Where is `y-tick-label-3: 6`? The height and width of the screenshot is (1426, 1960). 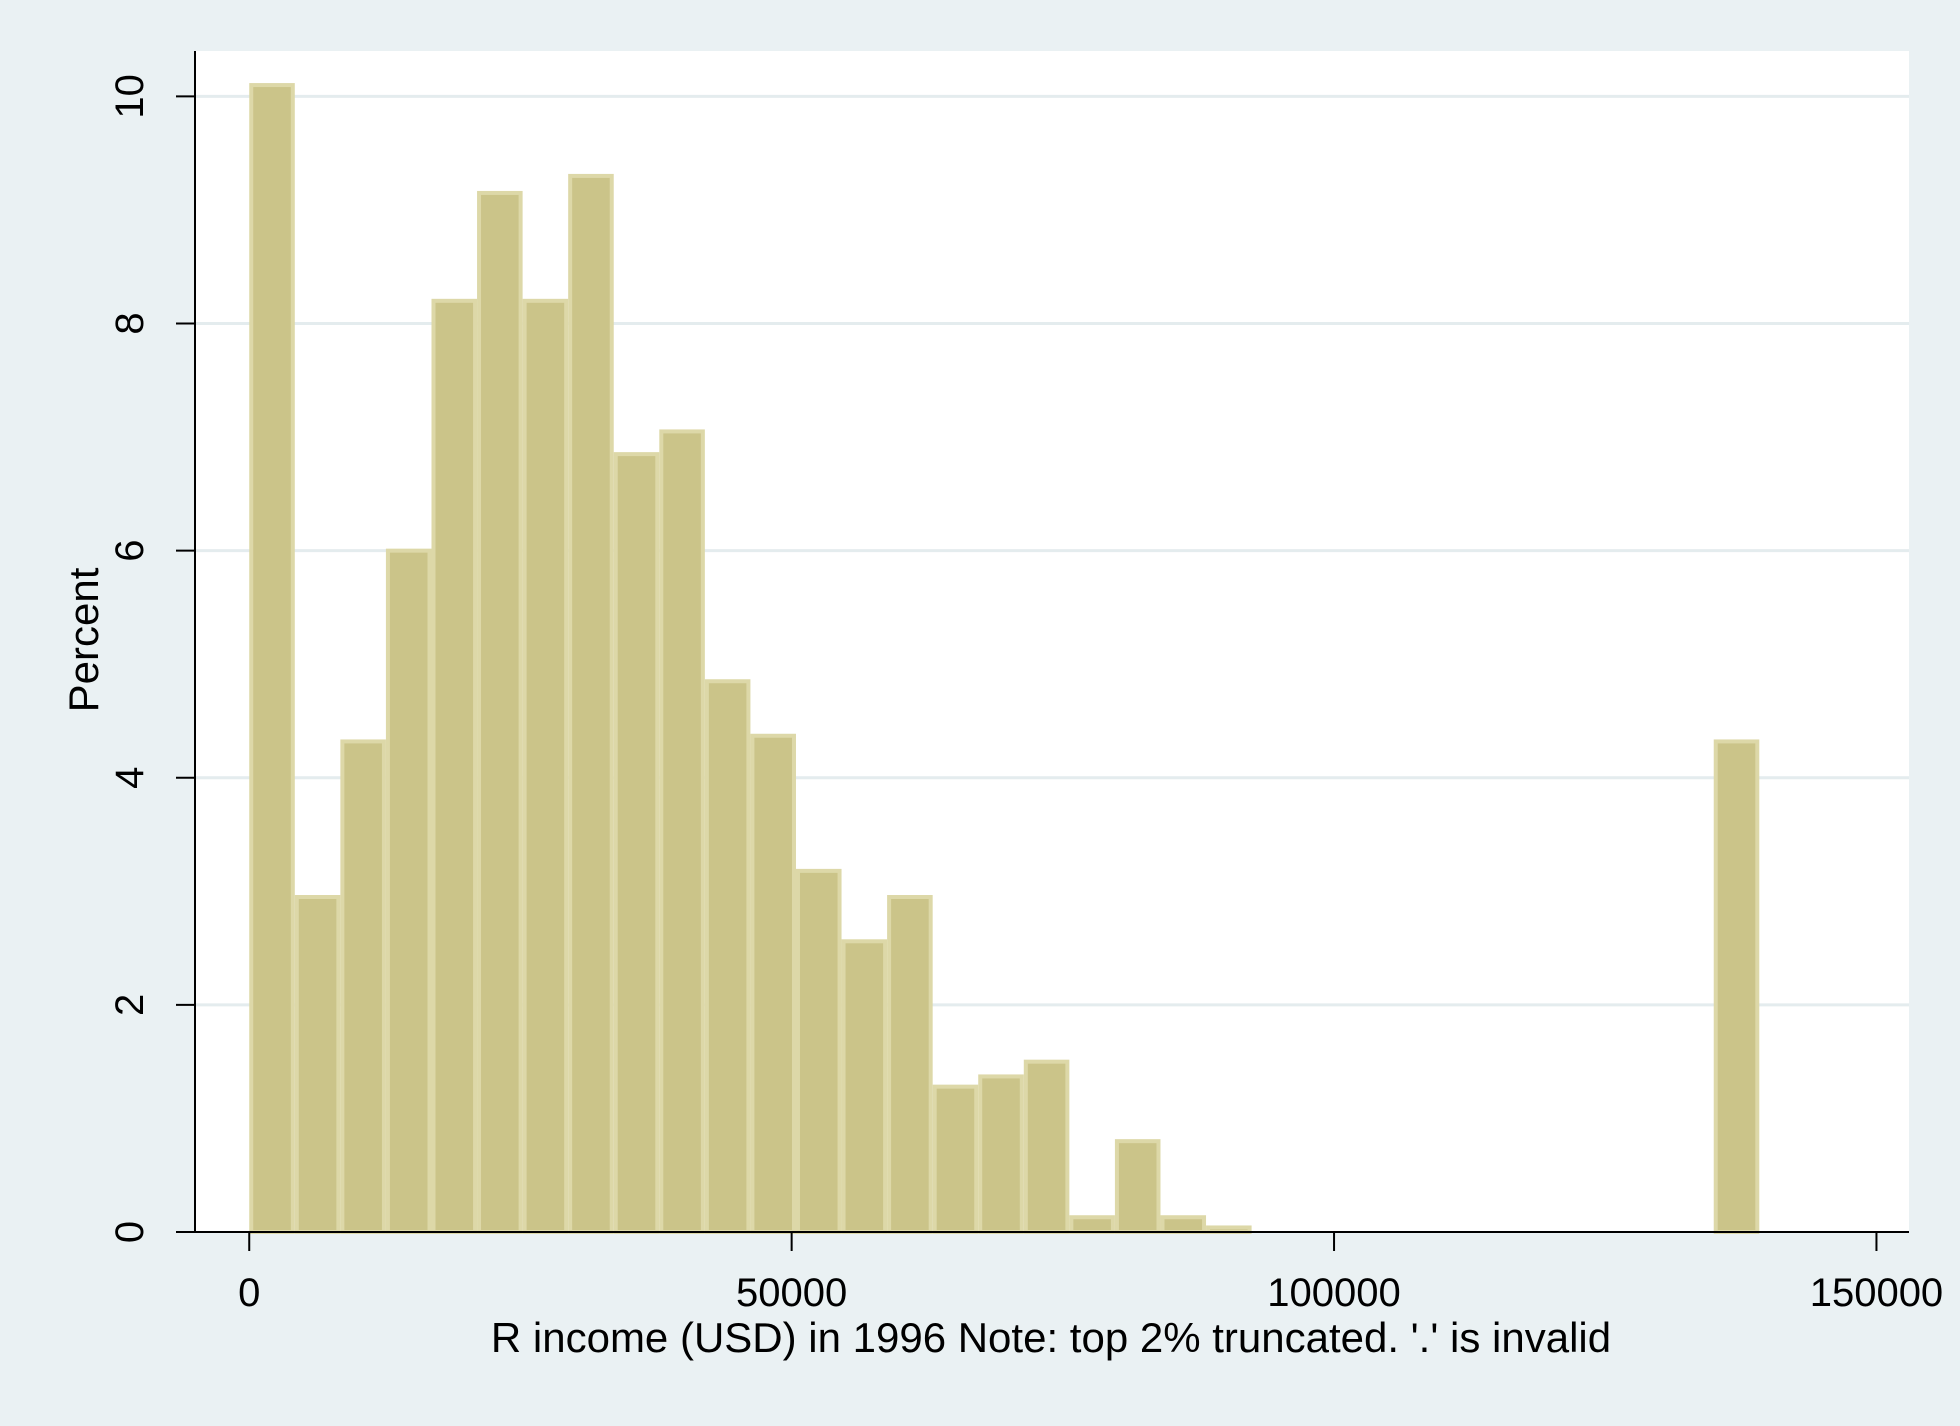 y-tick-label-3: 6 is located at coordinates (130, 551).